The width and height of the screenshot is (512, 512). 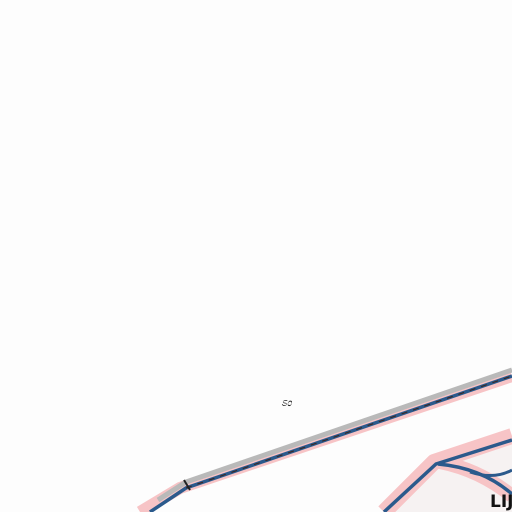 I want to click on place-label-area: LIJ, so click(x=501, y=502).